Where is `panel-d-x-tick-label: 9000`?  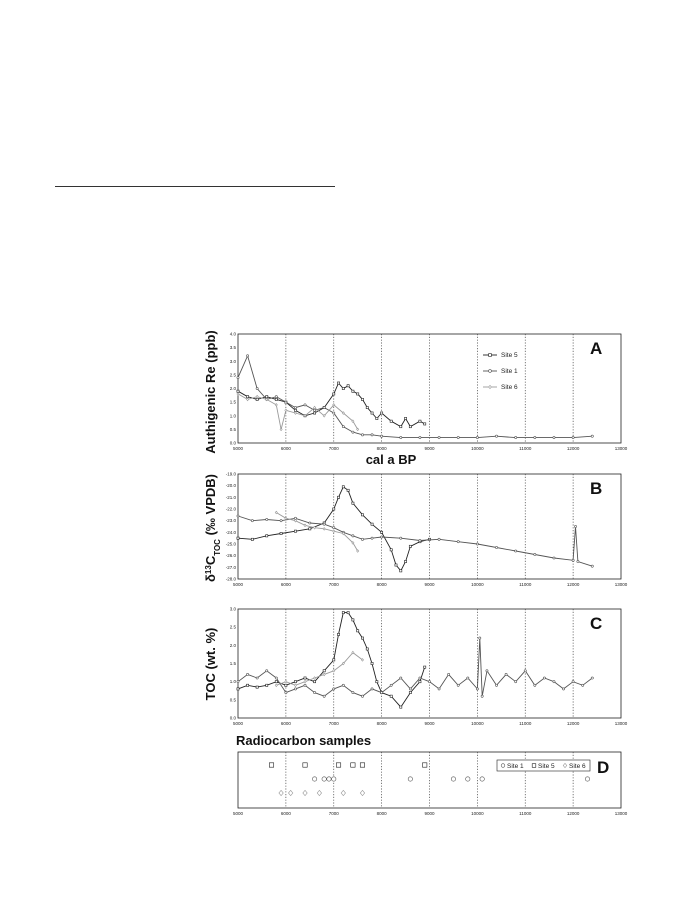 panel-d-x-tick-label: 9000 is located at coordinates (429, 813).